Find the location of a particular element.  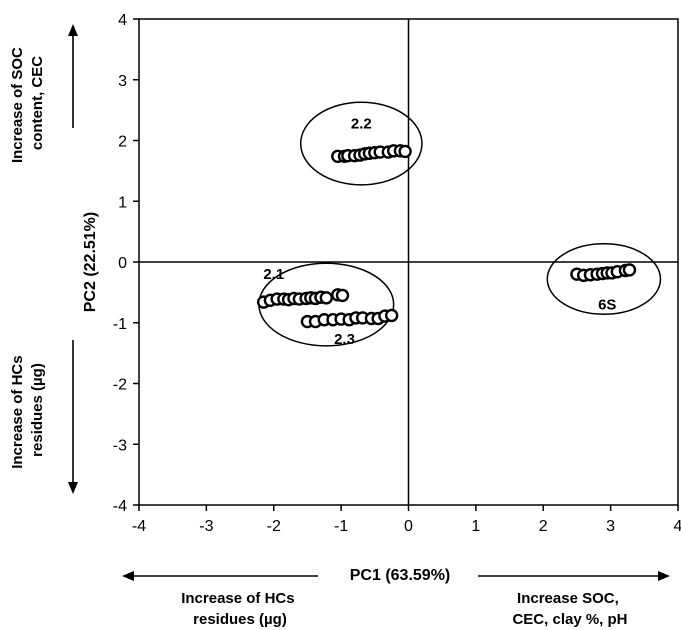

x-tick-label: -3 is located at coordinates (206, 526).